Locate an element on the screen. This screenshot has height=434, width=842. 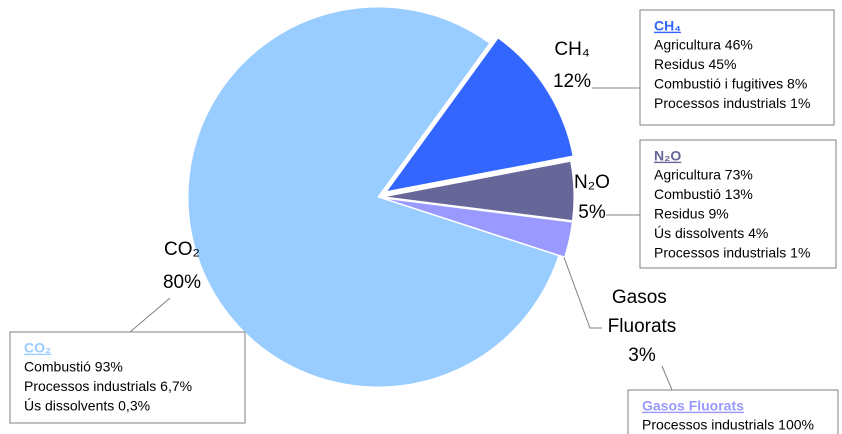
annotation-title: CH₄ is located at coordinates (667, 26).